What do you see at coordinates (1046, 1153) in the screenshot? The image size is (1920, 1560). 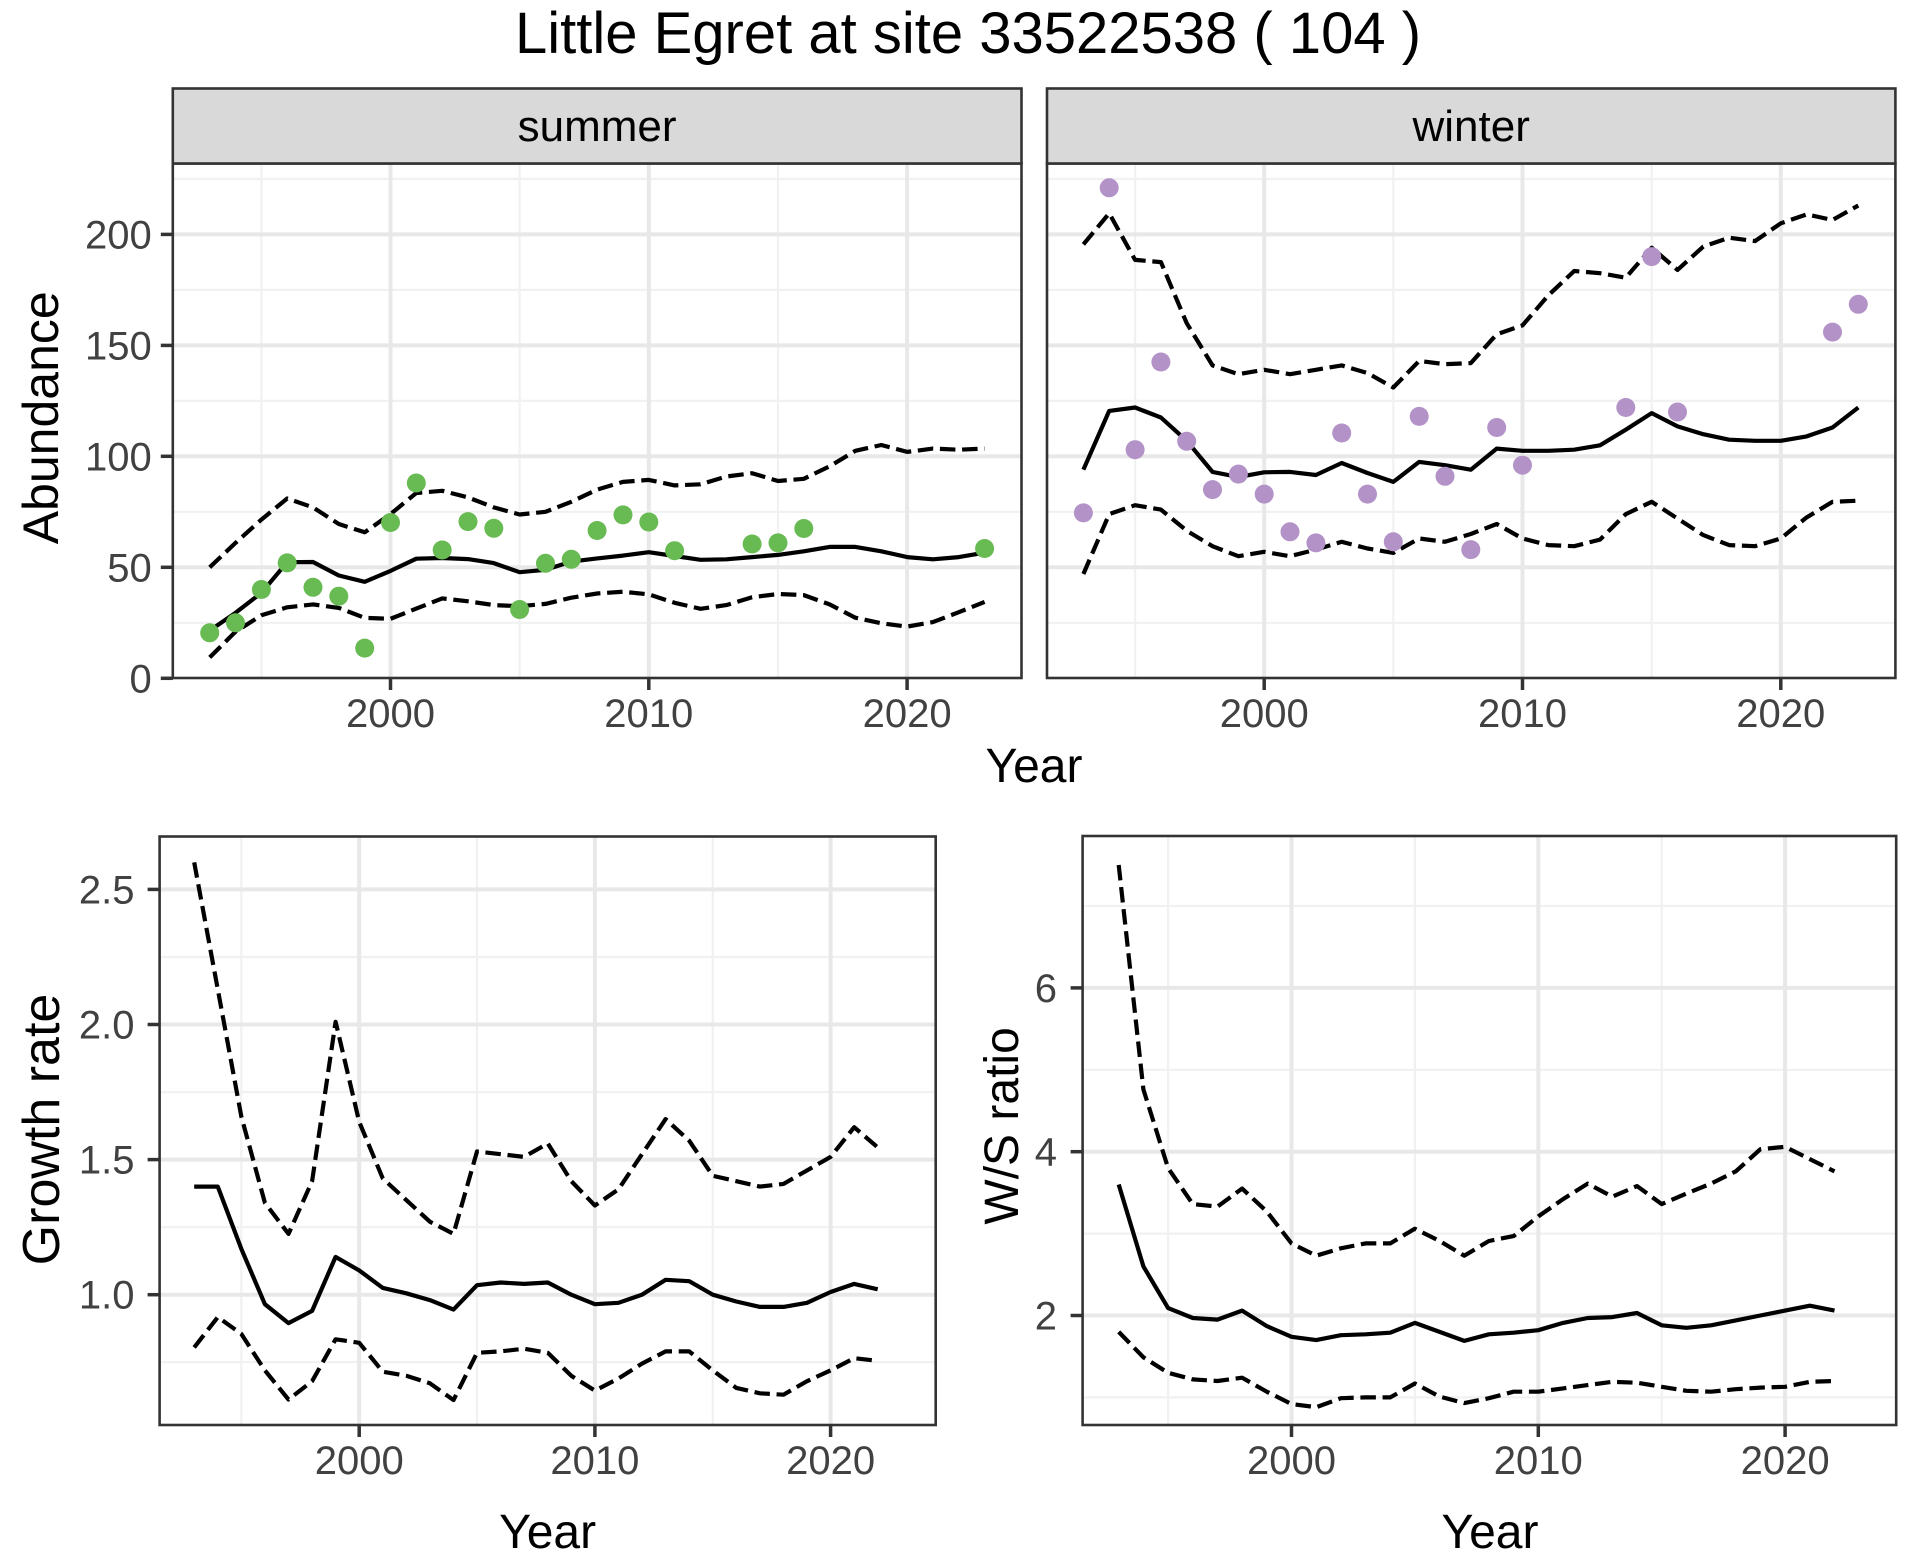 I see `svg-text: 4` at bounding box center [1046, 1153].